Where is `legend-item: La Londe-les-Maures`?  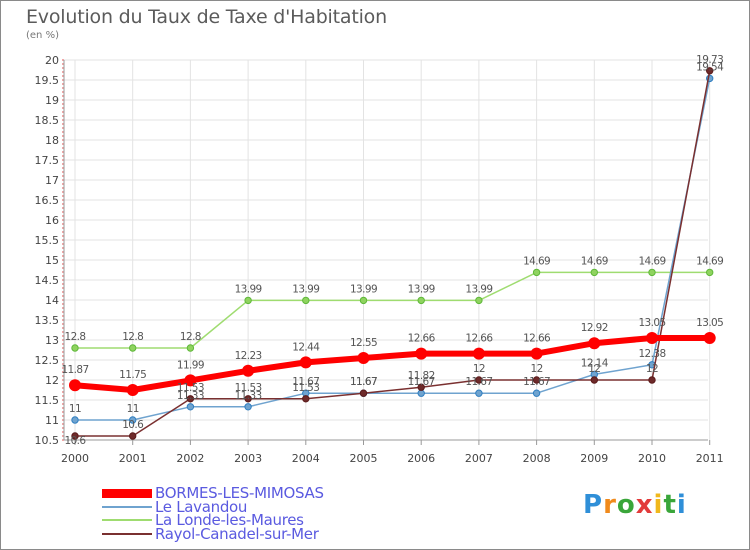 legend-item: La Londe-les-Maures is located at coordinates (203, 520).